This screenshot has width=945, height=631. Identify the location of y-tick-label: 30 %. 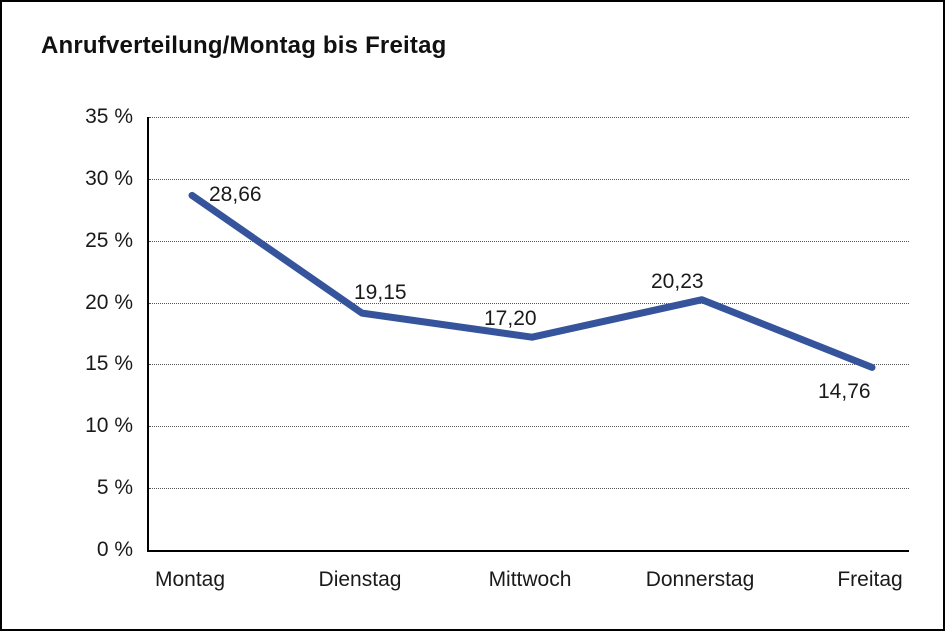
(109, 178).